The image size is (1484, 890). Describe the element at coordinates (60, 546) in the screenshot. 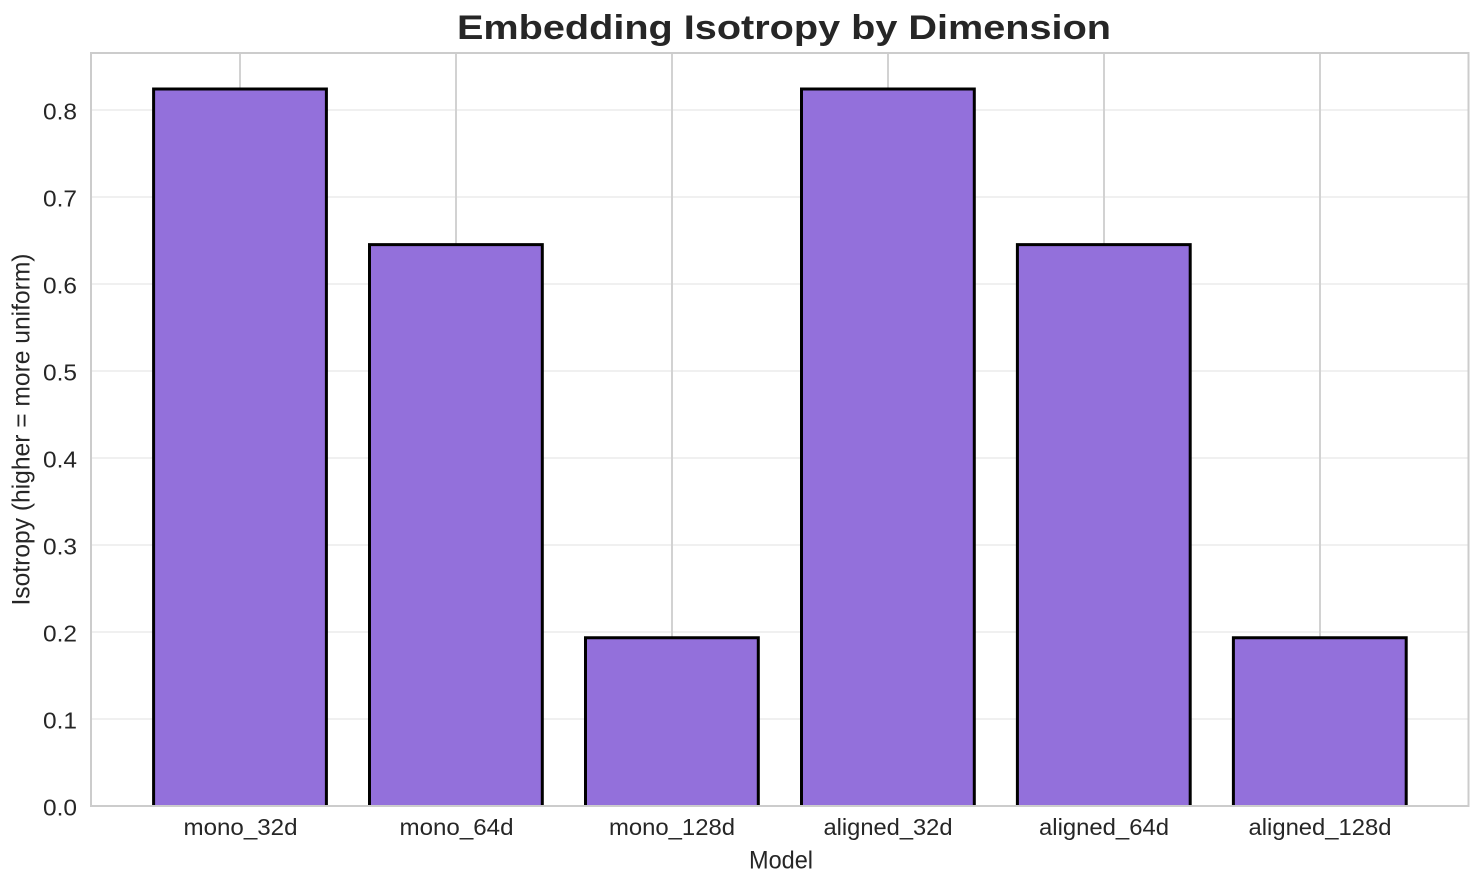

I see `svg-text: 0.3` at that location.